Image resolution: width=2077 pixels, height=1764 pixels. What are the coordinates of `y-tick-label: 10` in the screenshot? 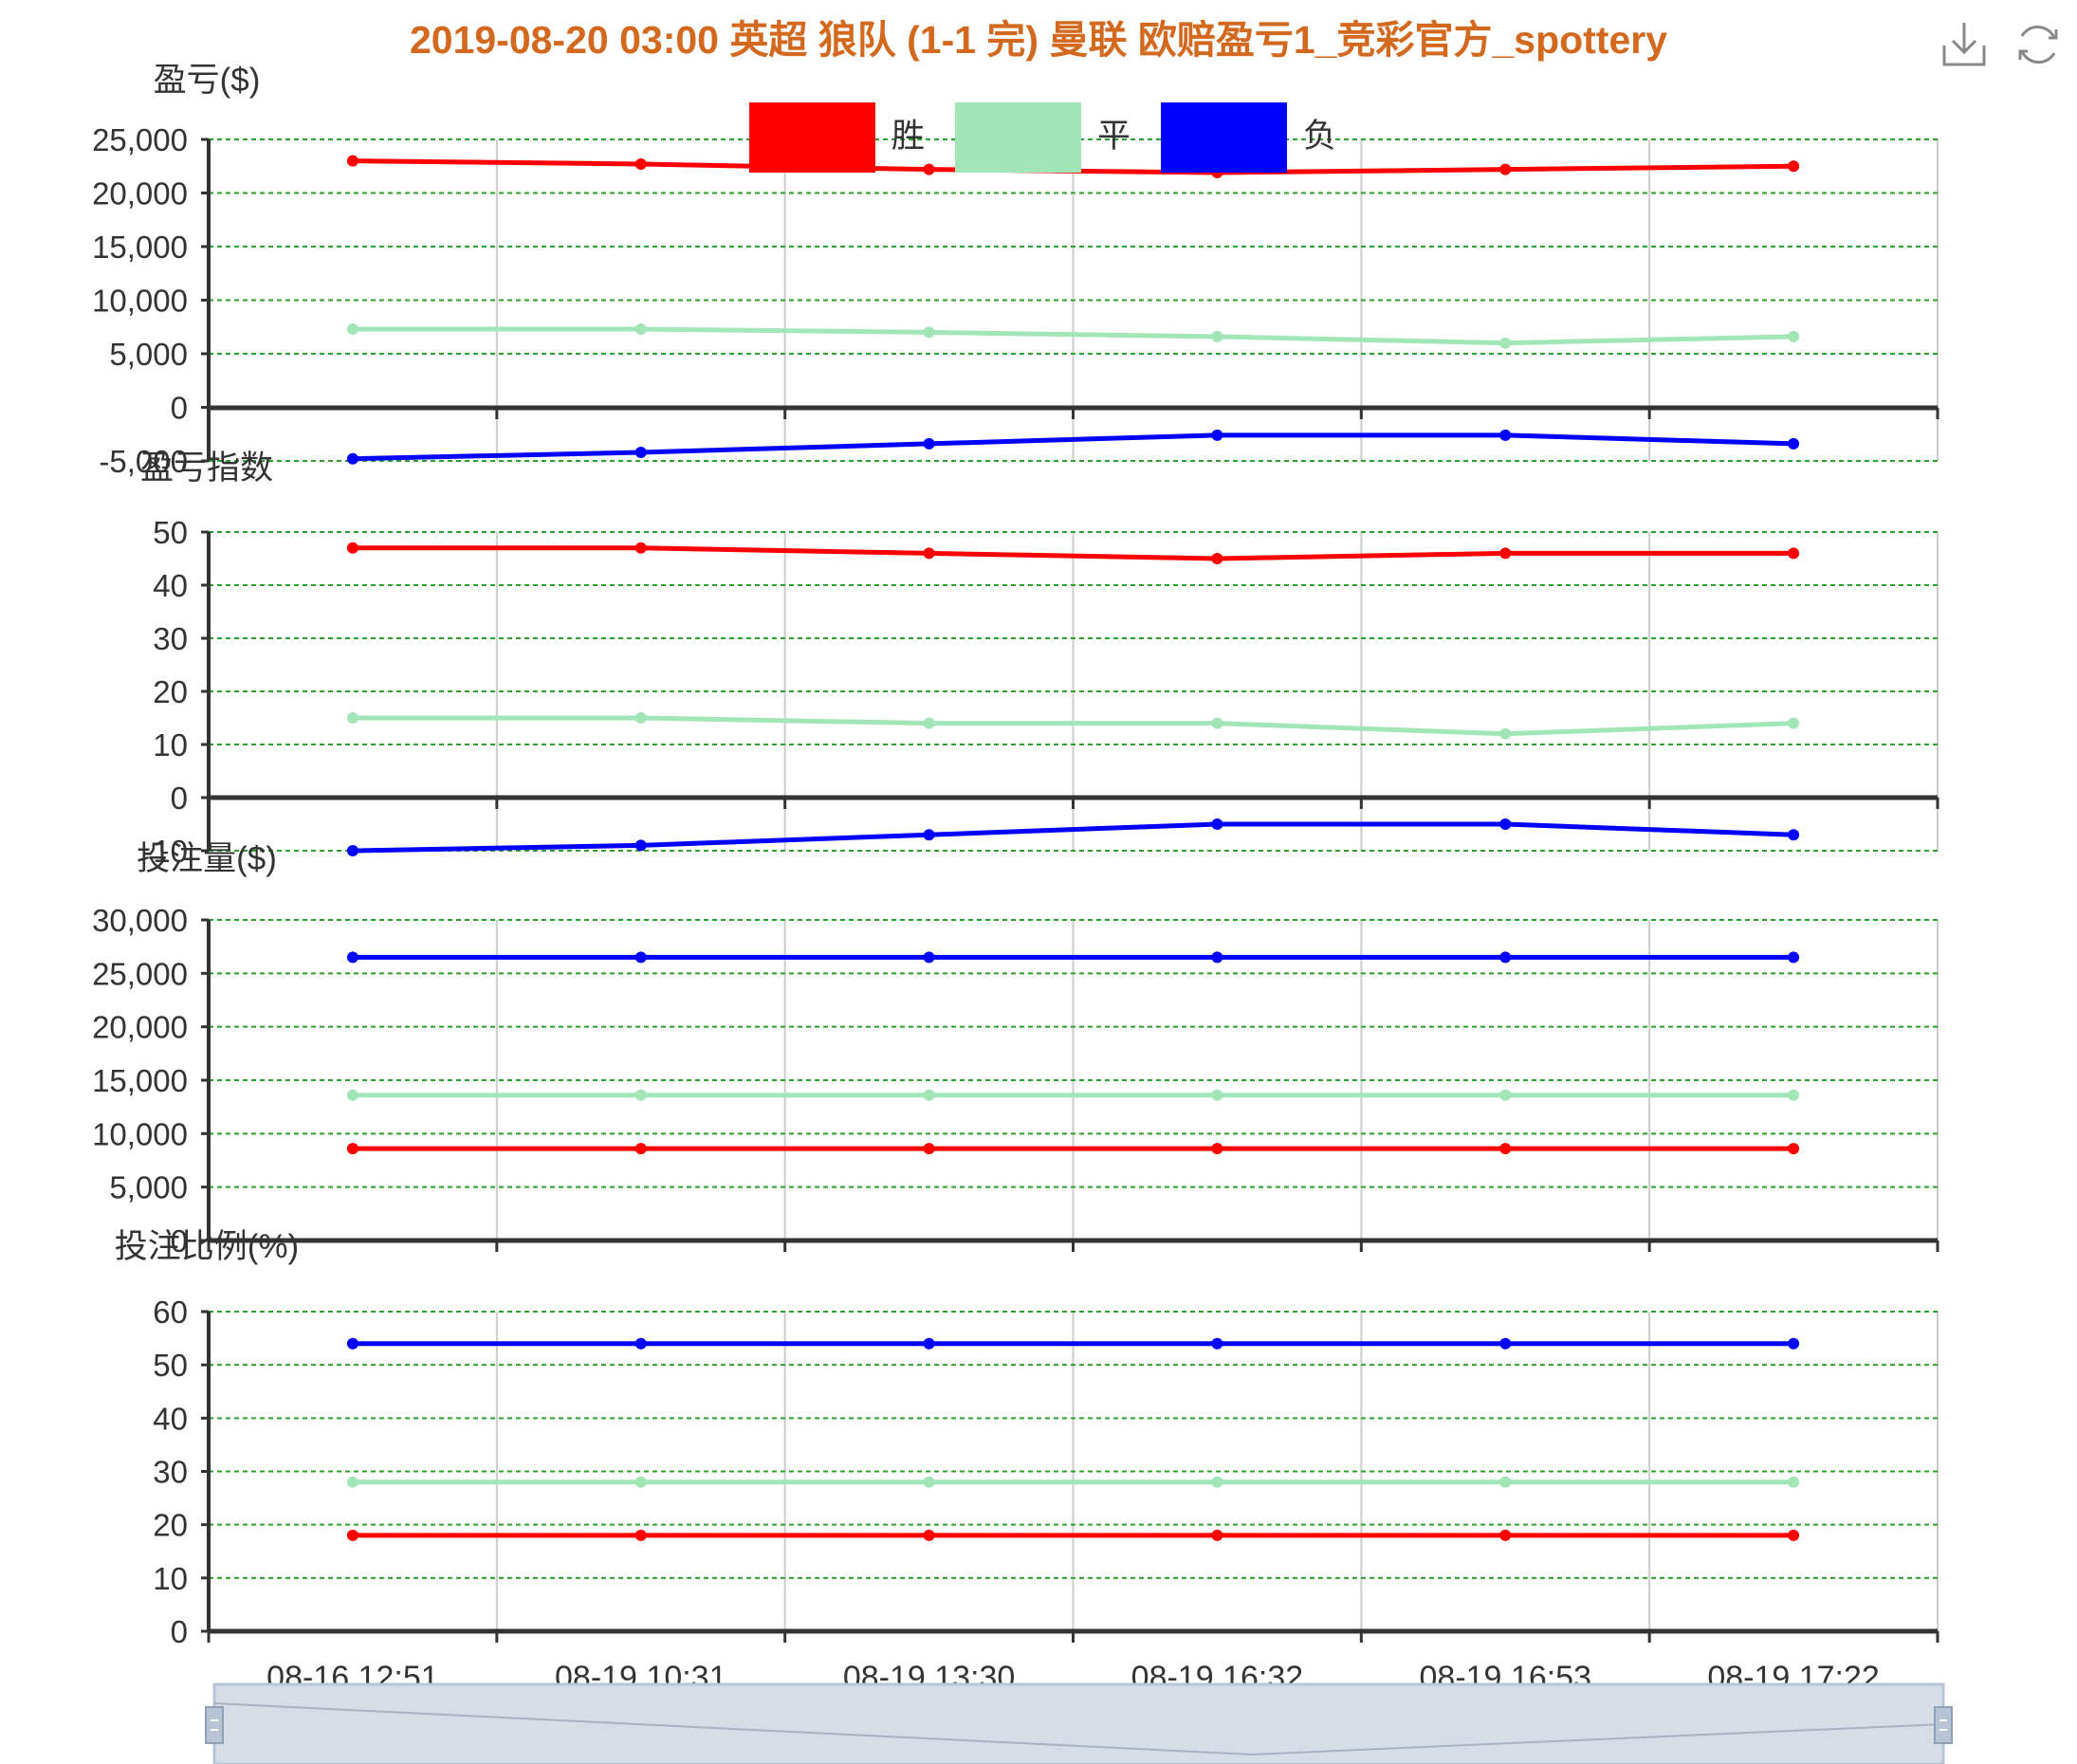 It's located at (170, 1578).